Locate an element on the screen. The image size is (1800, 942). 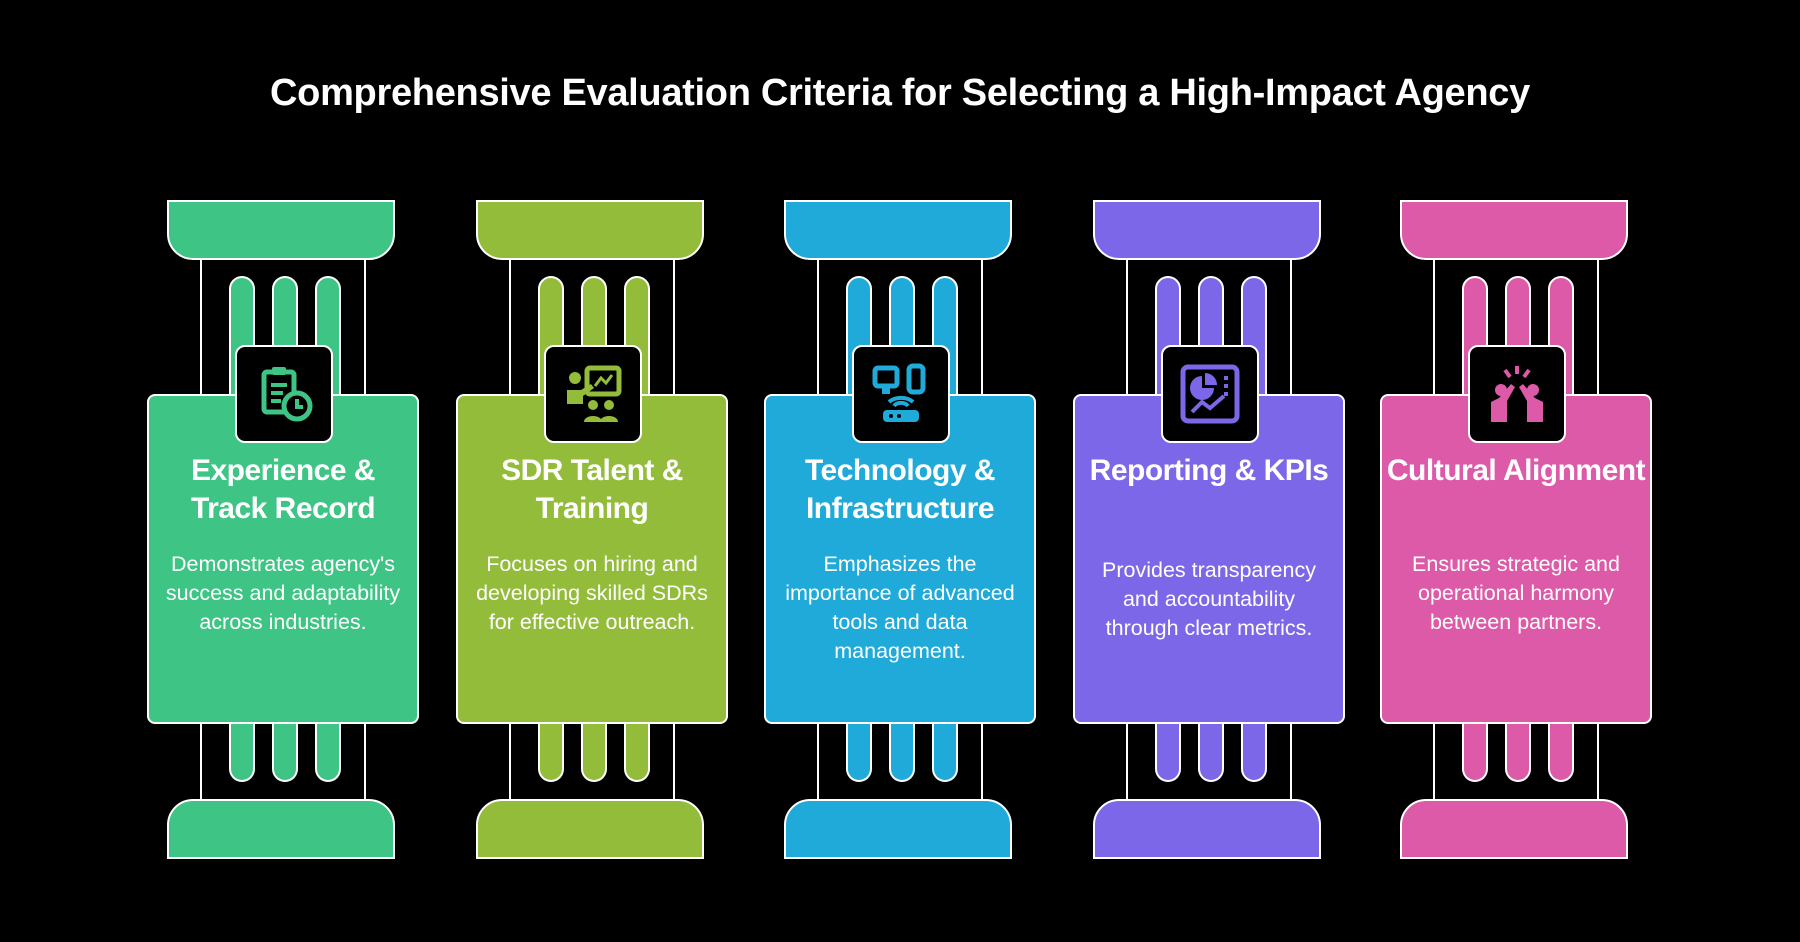
high-five-icon is located at coordinates (1517, 394).